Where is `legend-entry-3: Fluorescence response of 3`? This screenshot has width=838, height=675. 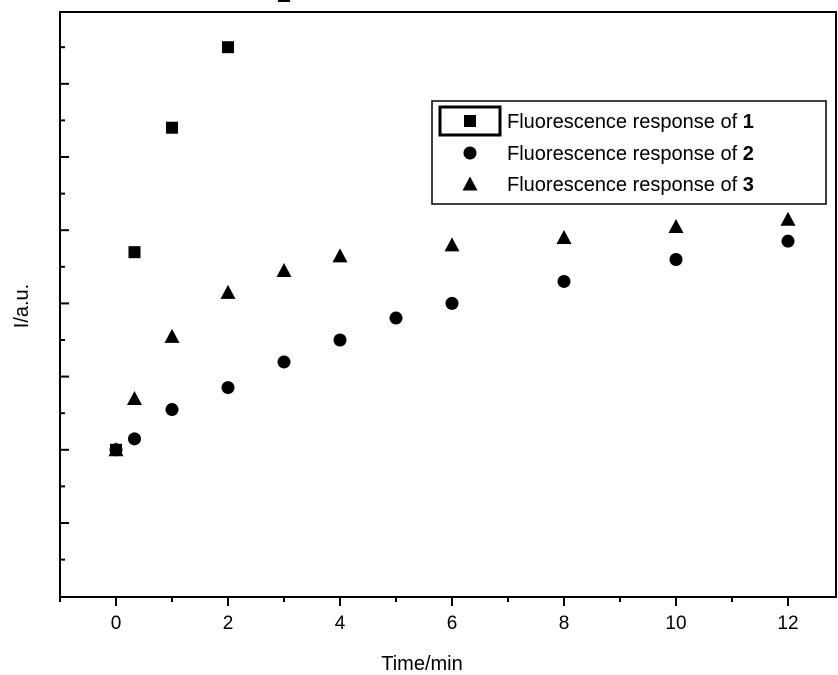 legend-entry-3: Fluorescence response of 3 is located at coordinates (630, 185).